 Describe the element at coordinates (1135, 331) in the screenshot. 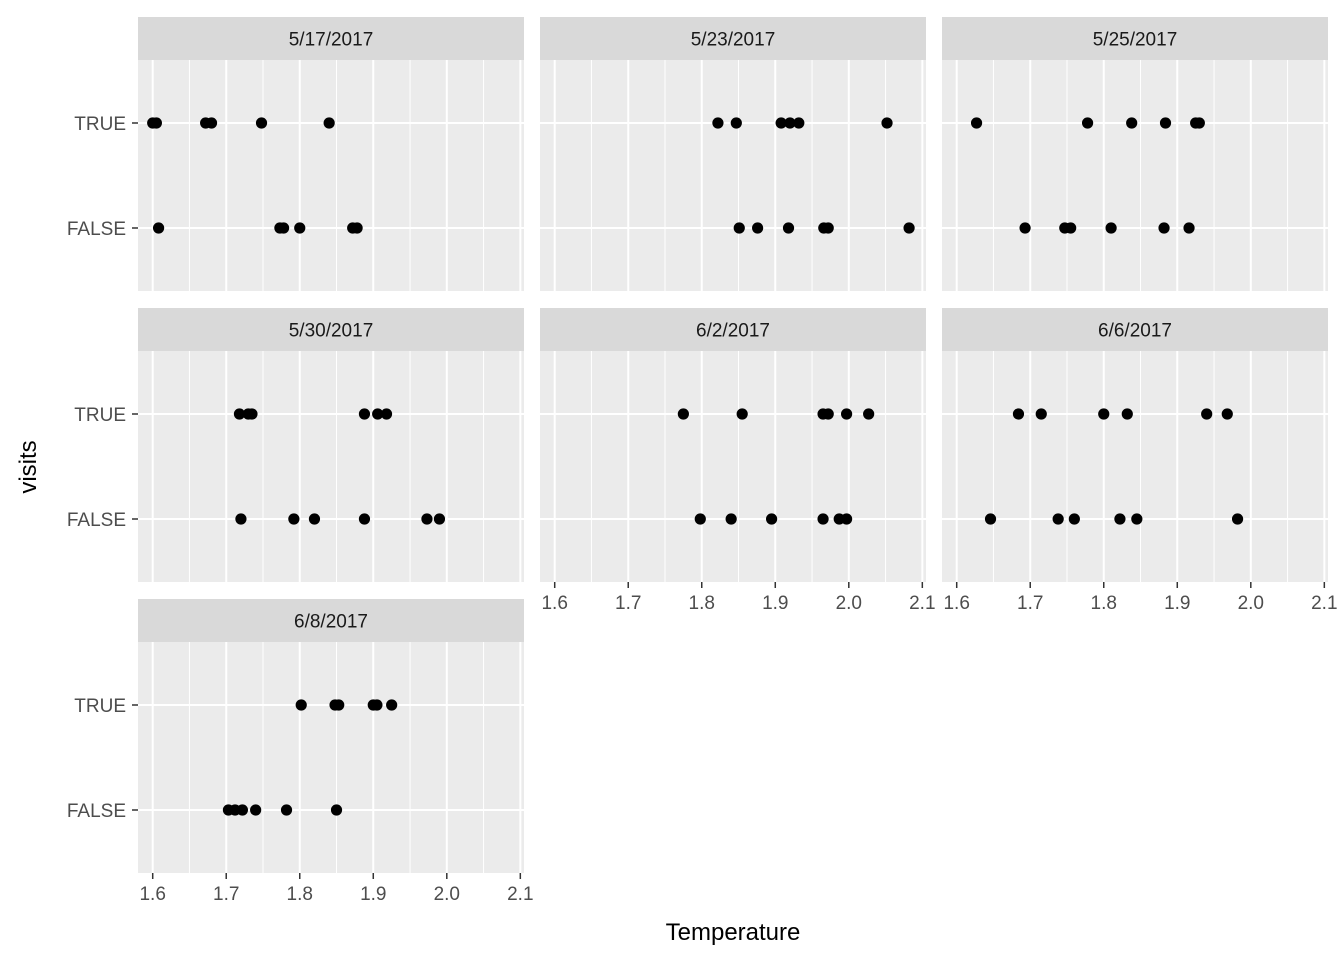

I see `facet-strip-label: 6/6/2017` at that location.